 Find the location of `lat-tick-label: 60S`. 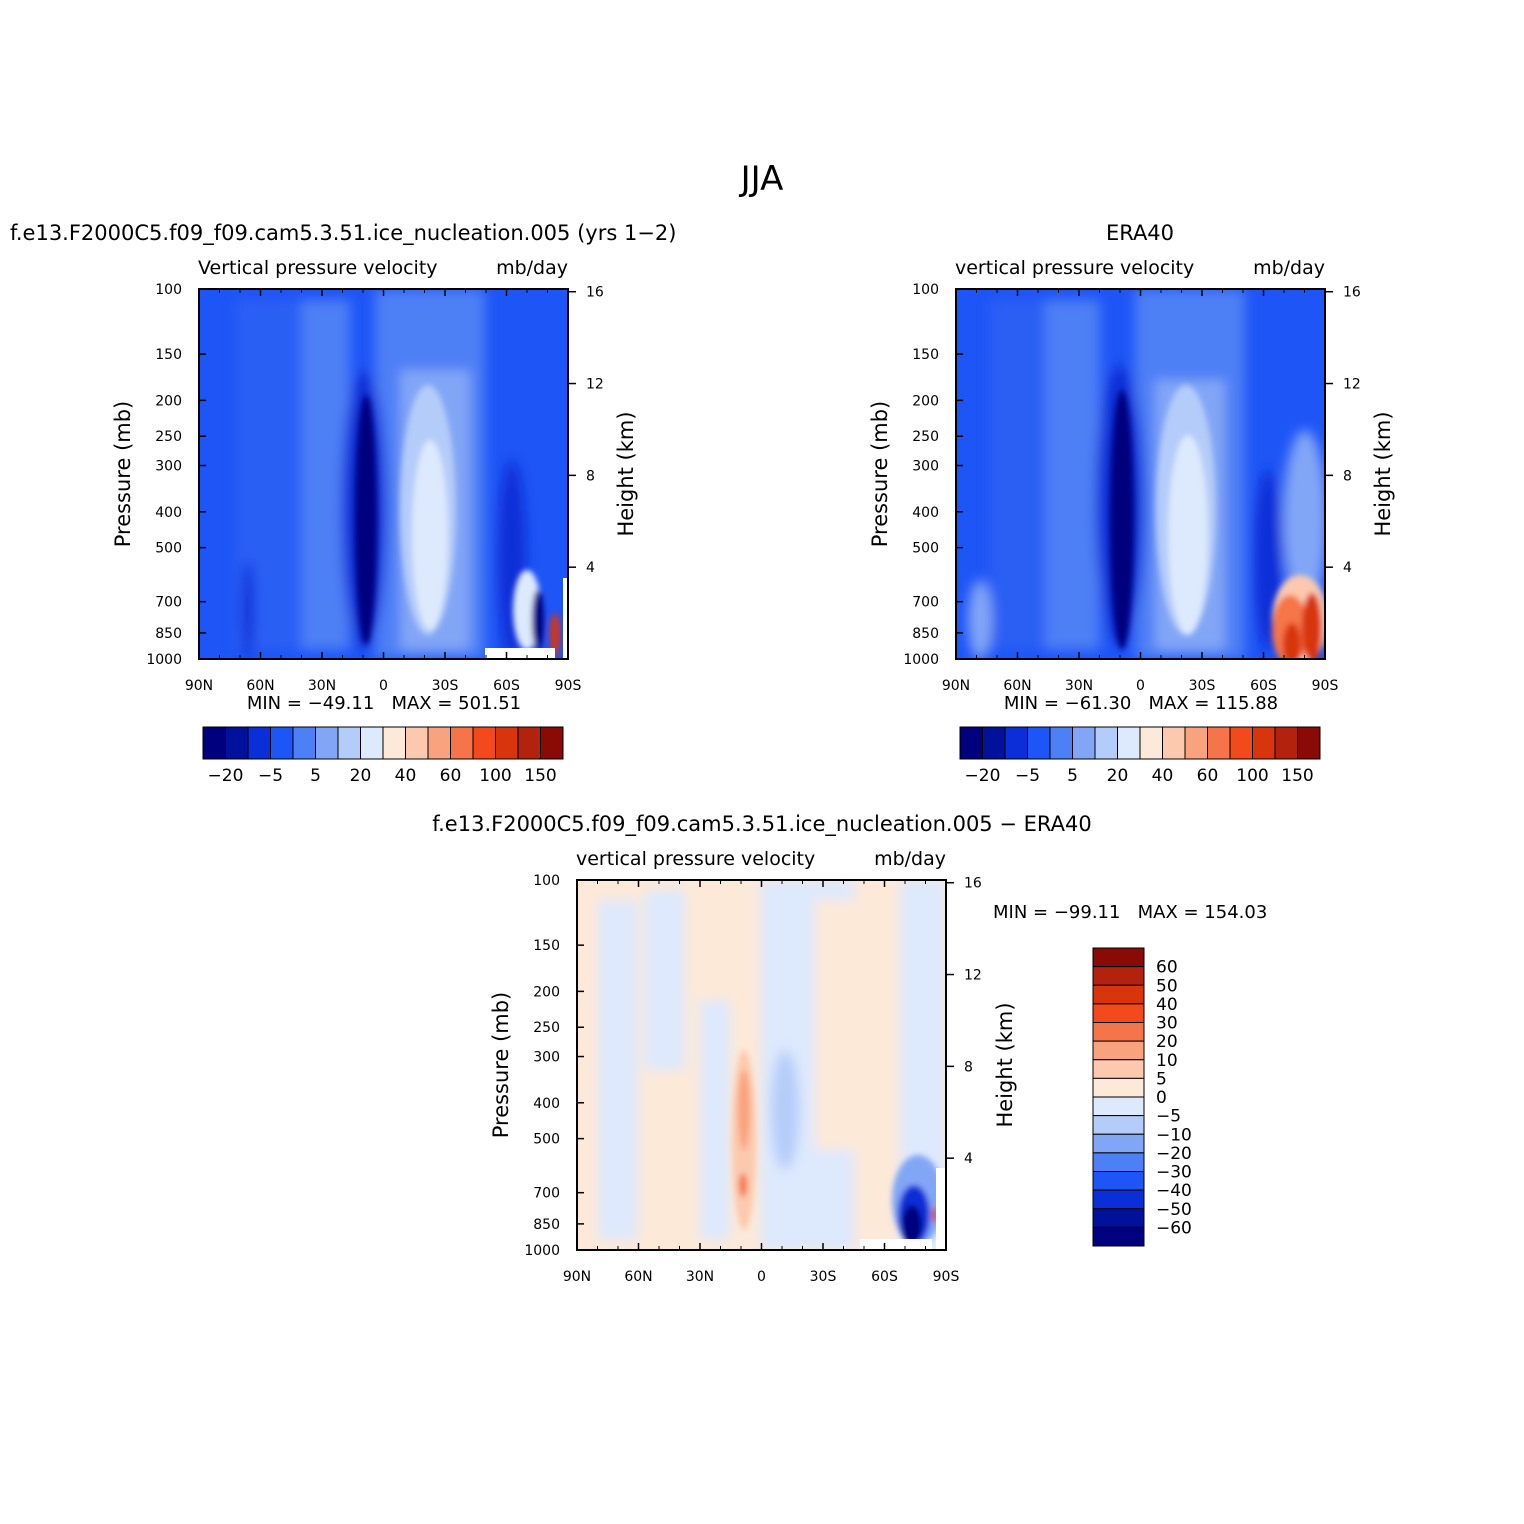

lat-tick-label: 60S is located at coordinates (884, 1277).